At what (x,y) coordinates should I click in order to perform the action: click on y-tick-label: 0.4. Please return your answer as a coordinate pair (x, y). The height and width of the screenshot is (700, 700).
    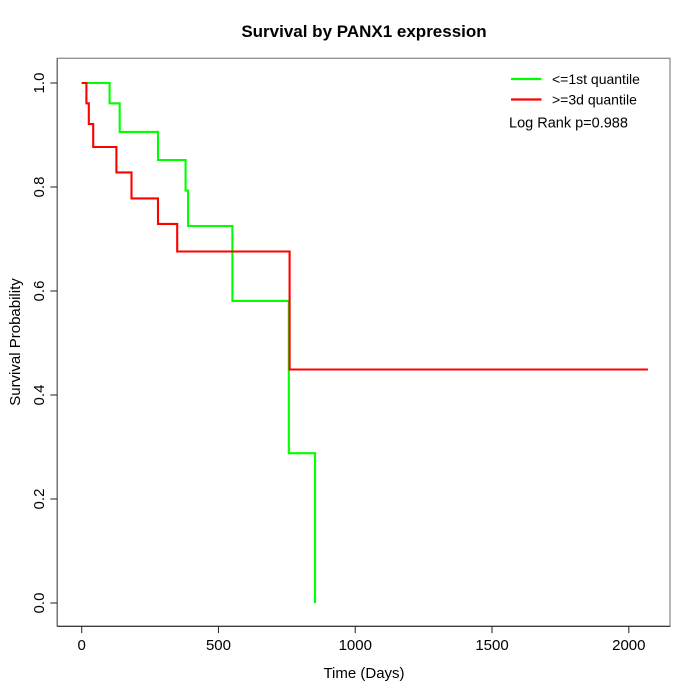
    Looking at the image, I should click on (39, 395).